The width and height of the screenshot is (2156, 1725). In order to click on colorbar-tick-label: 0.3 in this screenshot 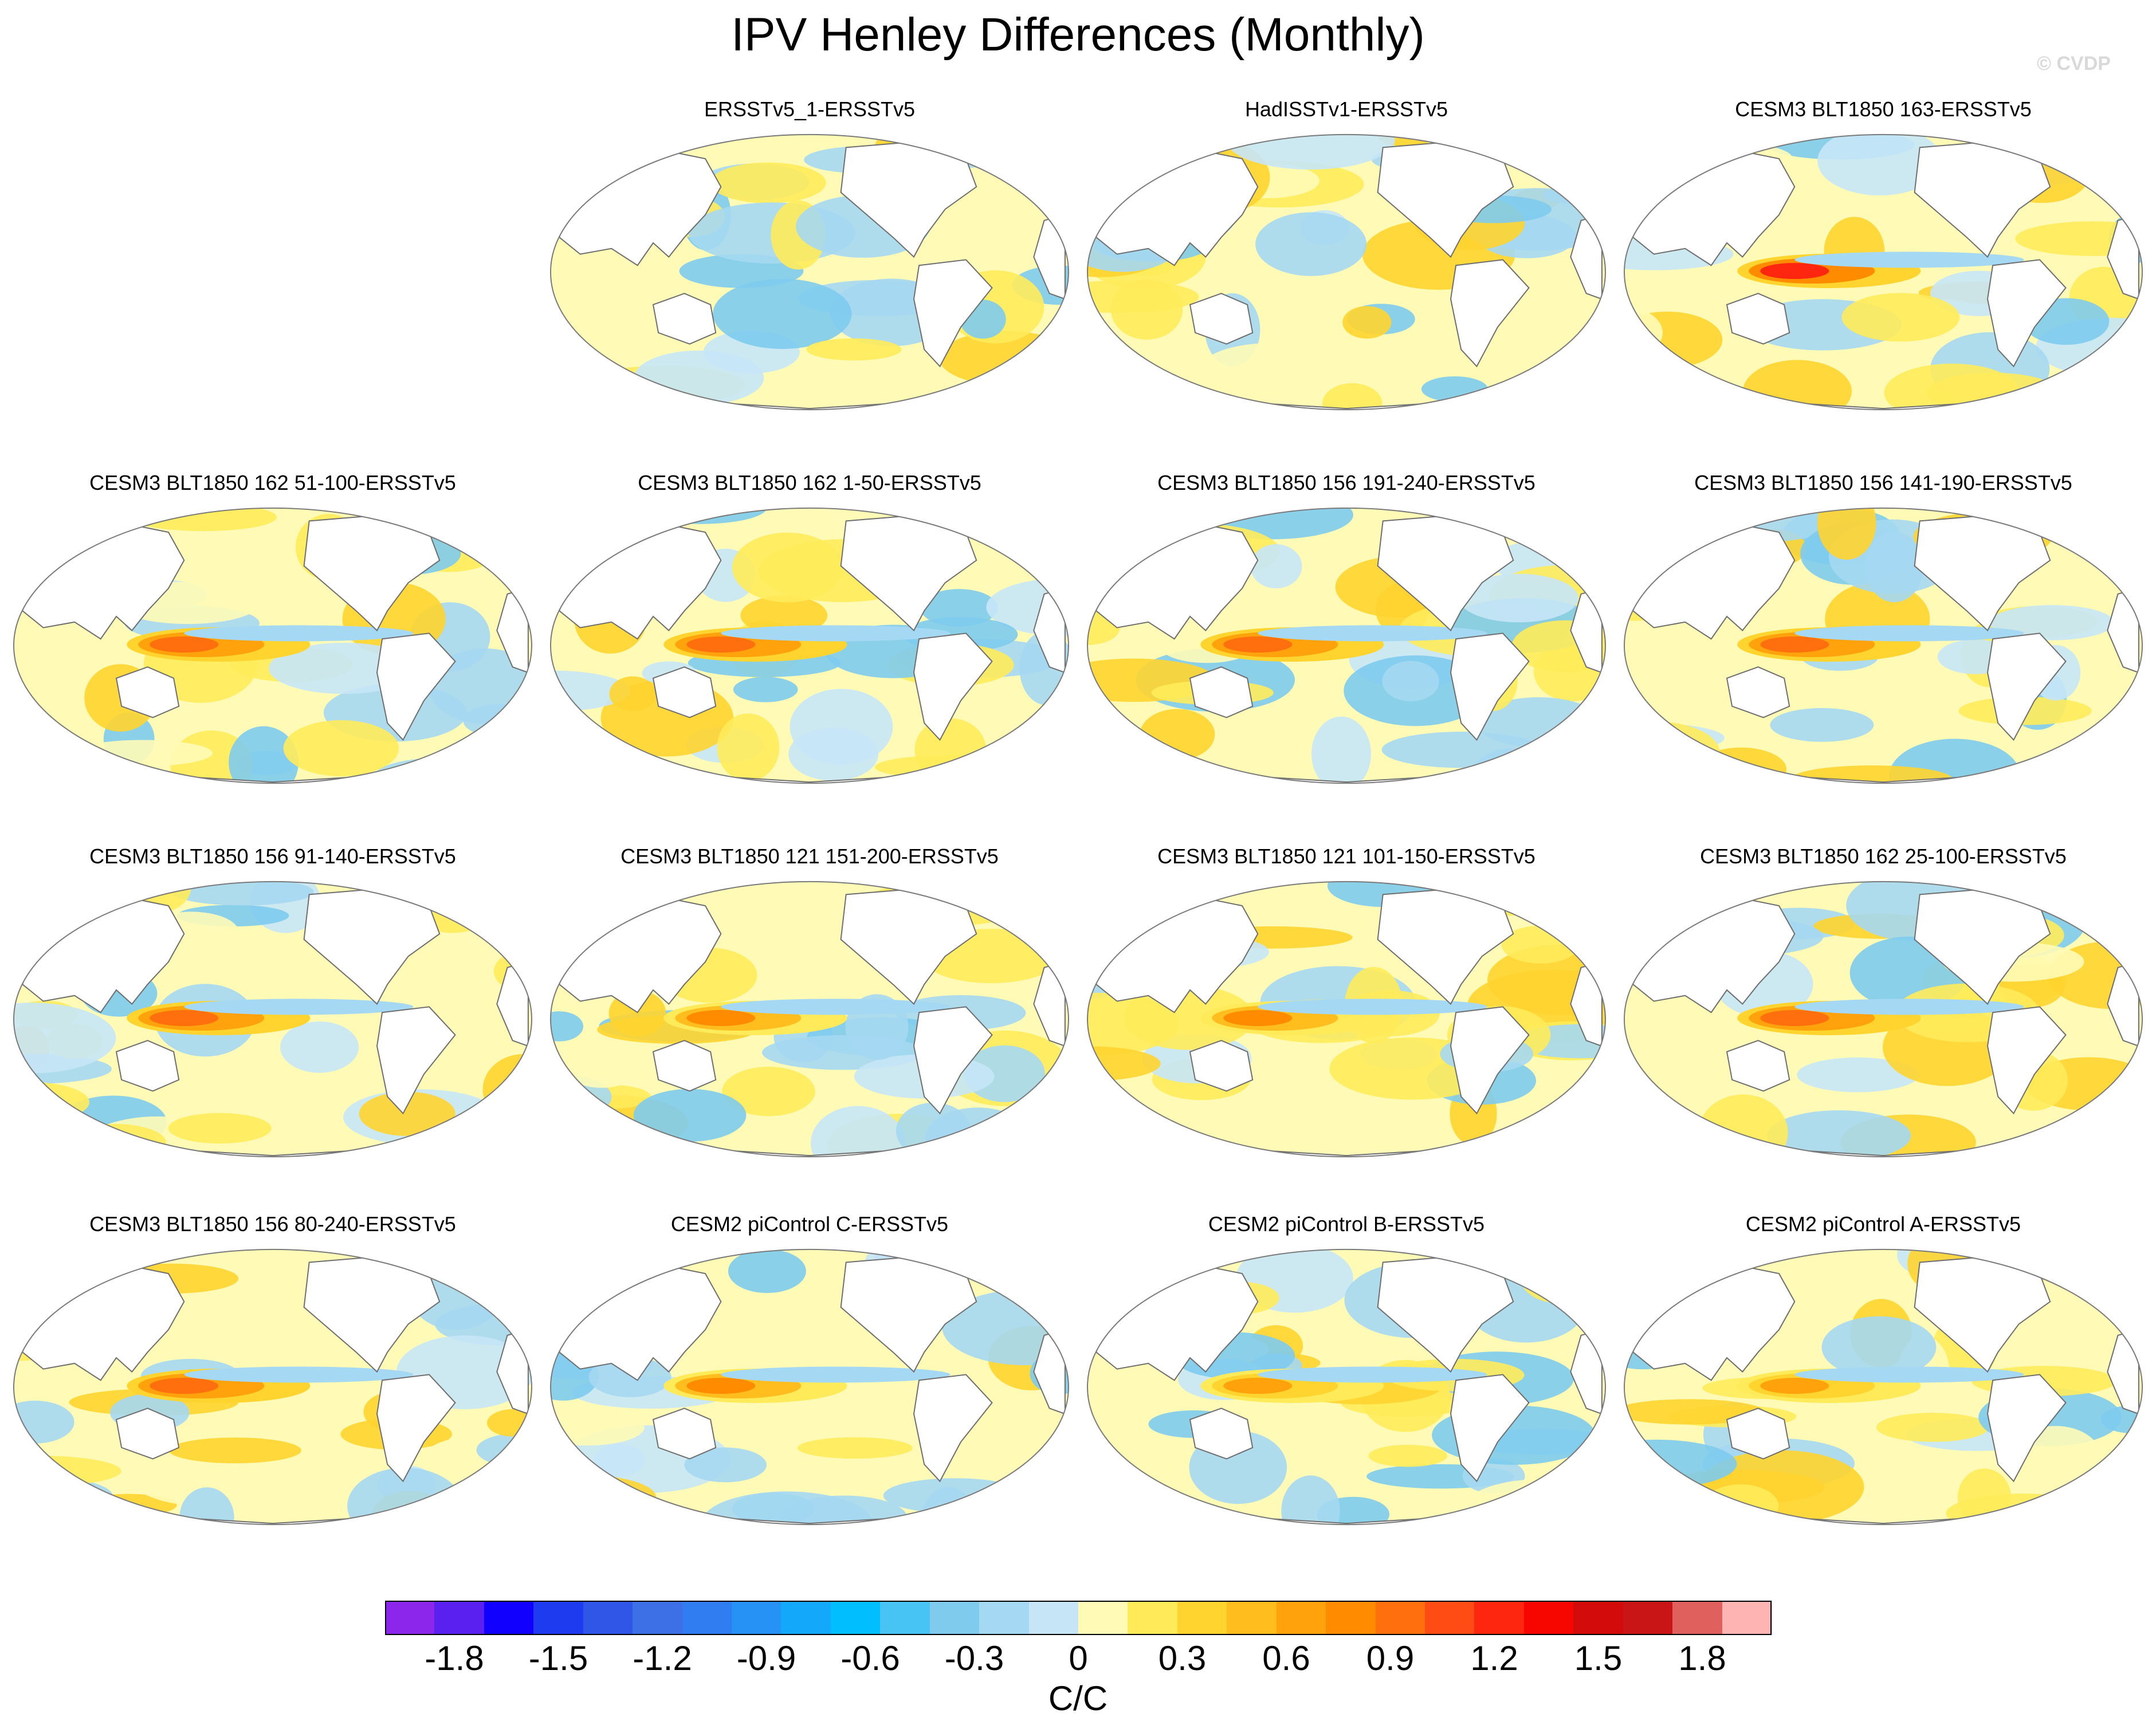, I will do `click(1182, 1658)`.